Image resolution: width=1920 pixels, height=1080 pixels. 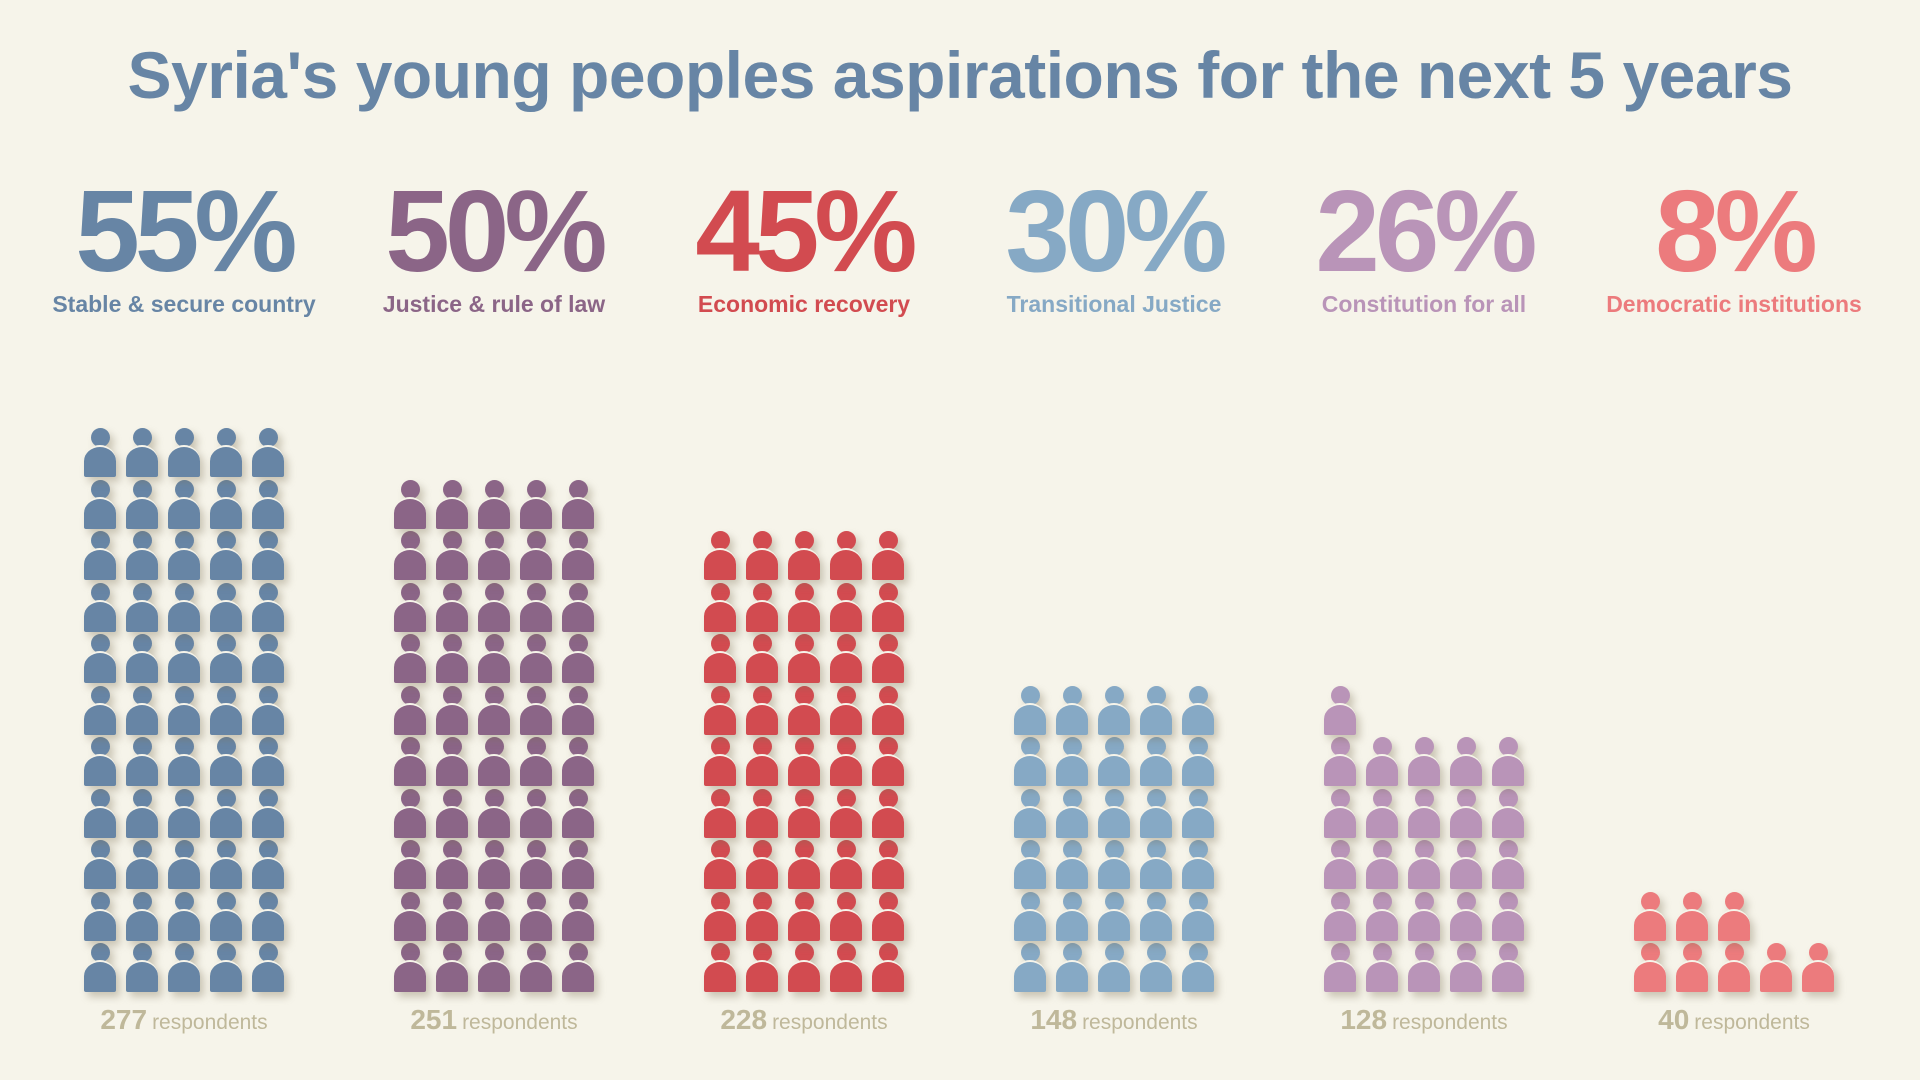 What do you see at coordinates (1114, 304) in the screenshot?
I see `category-label: Transitional Justice` at bounding box center [1114, 304].